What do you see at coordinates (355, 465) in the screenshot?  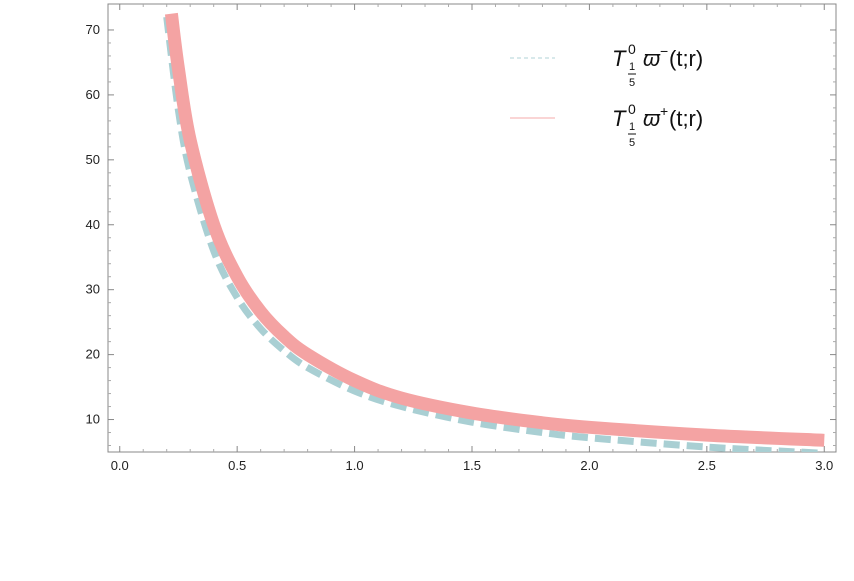 I see `x-tick-label: 1.0` at bounding box center [355, 465].